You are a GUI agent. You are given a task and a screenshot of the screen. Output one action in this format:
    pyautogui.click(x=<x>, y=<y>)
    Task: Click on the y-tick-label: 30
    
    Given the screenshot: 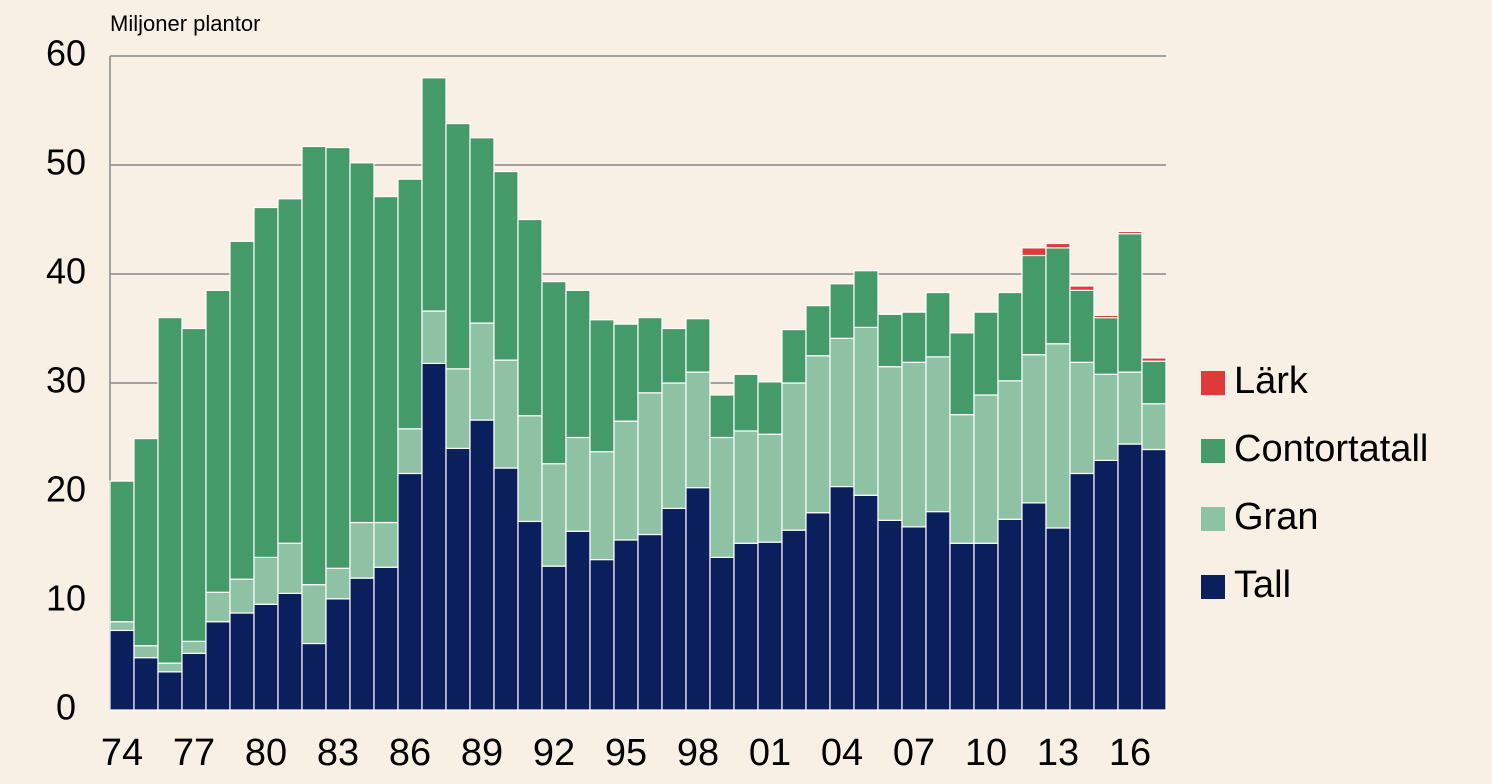 What is the action you would take?
    pyautogui.click(x=66, y=380)
    